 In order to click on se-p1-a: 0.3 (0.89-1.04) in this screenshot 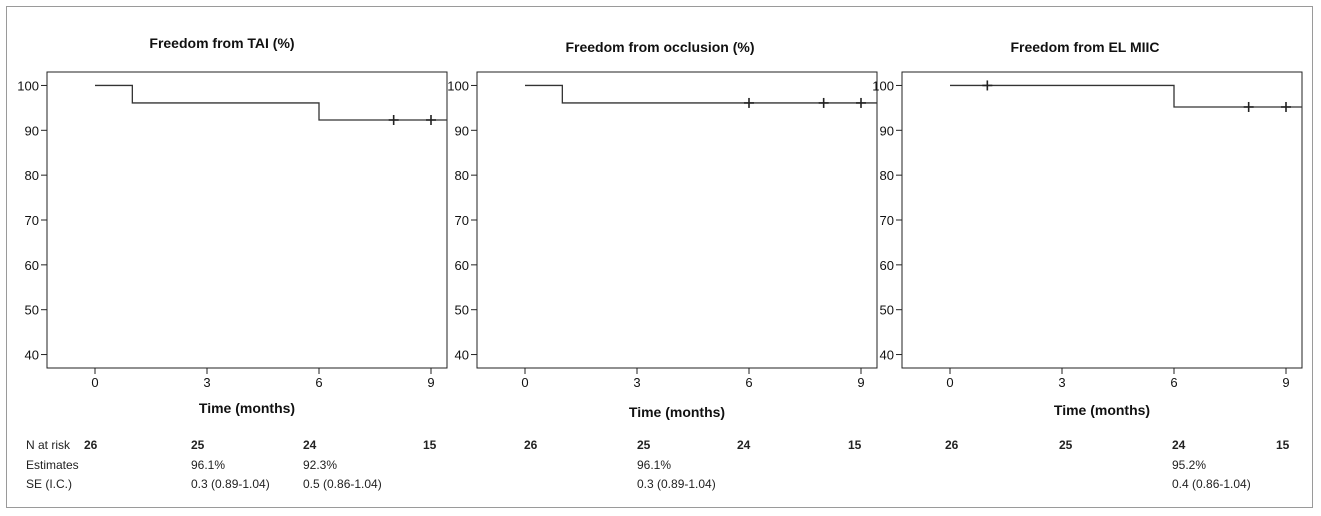, I will do `click(230, 484)`.